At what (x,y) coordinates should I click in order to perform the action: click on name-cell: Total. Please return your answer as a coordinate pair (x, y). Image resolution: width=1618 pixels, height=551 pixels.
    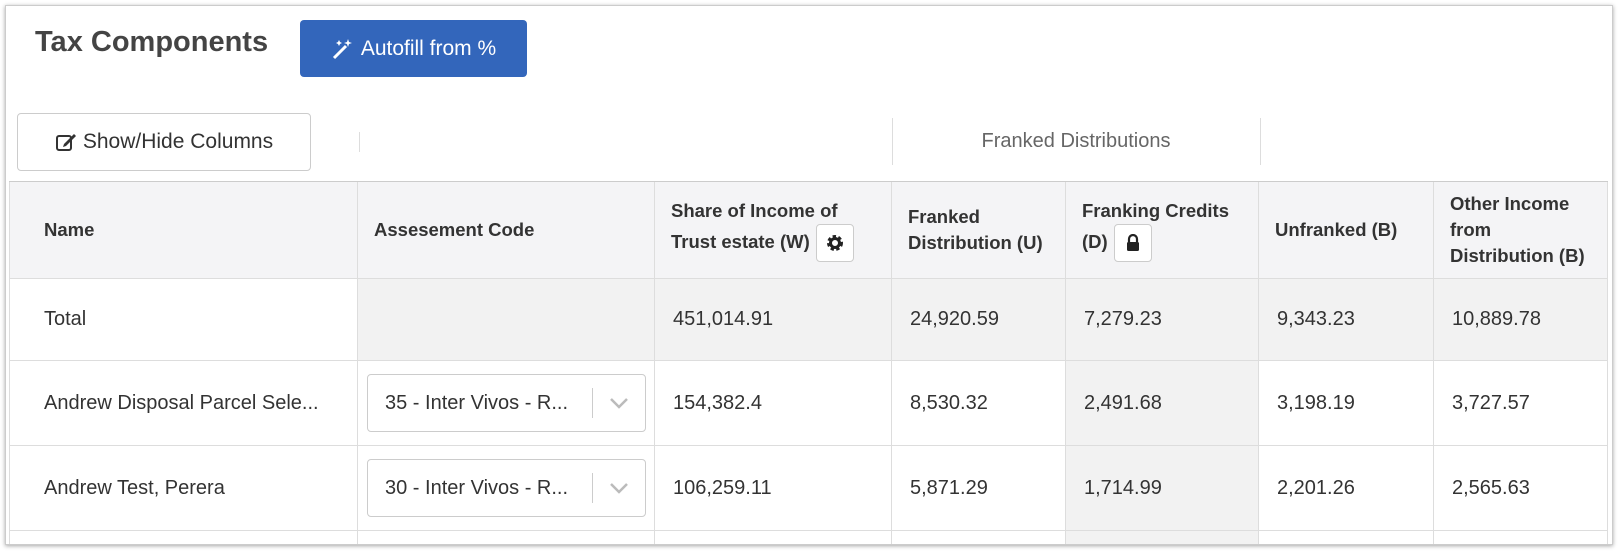
    Looking at the image, I should click on (183, 320).